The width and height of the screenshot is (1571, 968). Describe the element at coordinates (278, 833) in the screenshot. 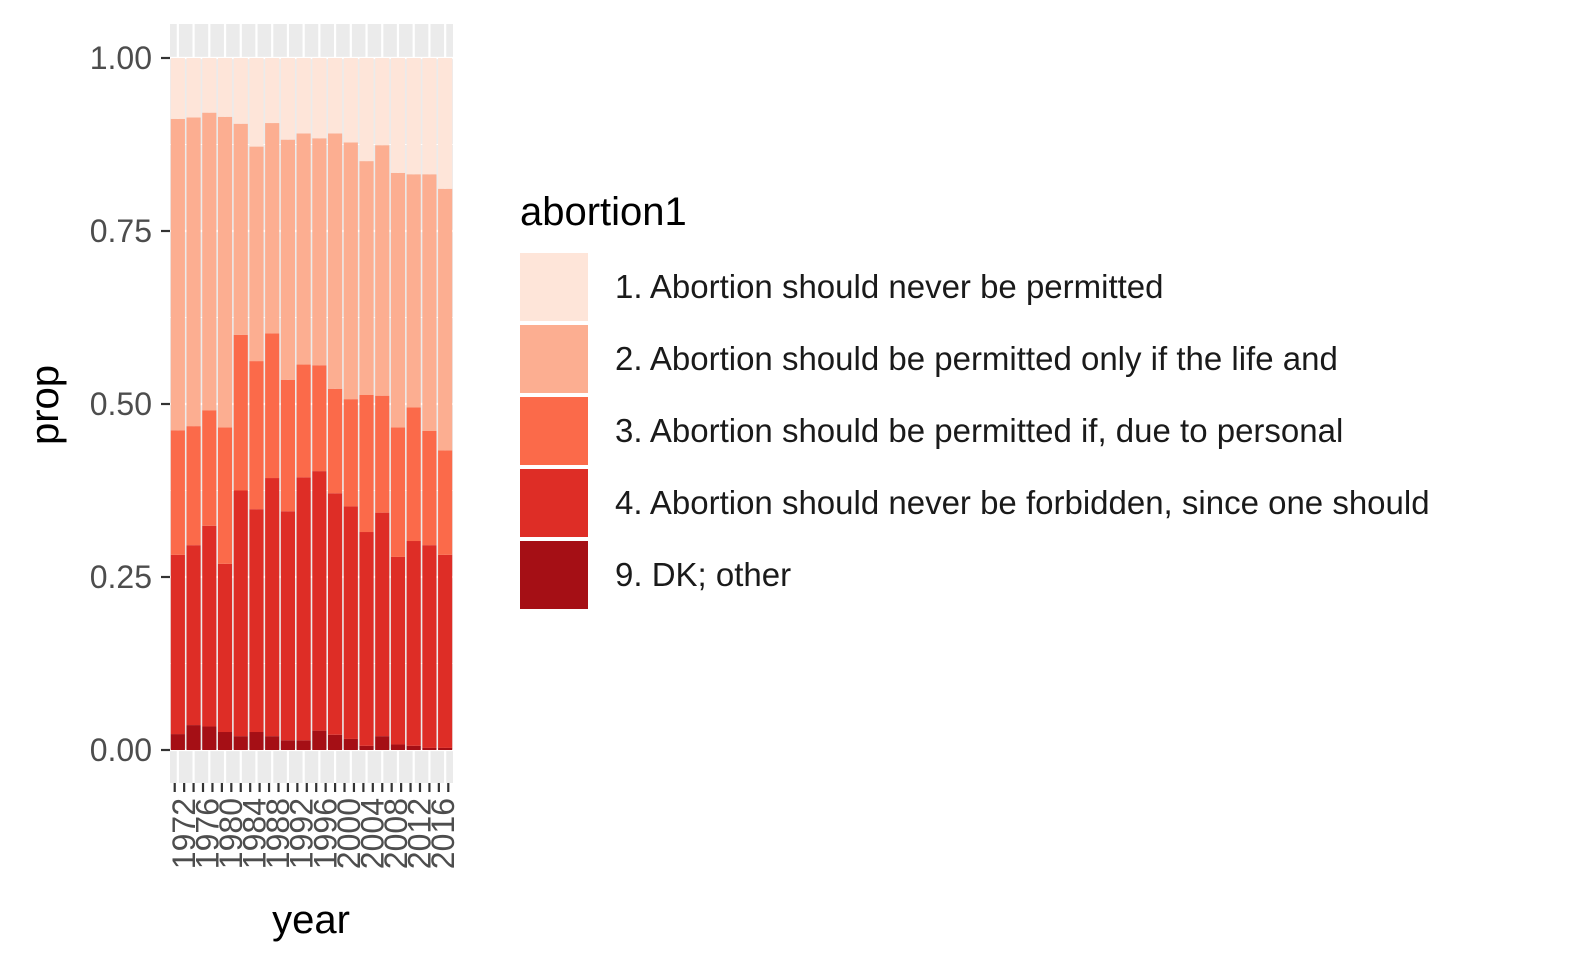

I see `x-tick-label: 1988` at that location.